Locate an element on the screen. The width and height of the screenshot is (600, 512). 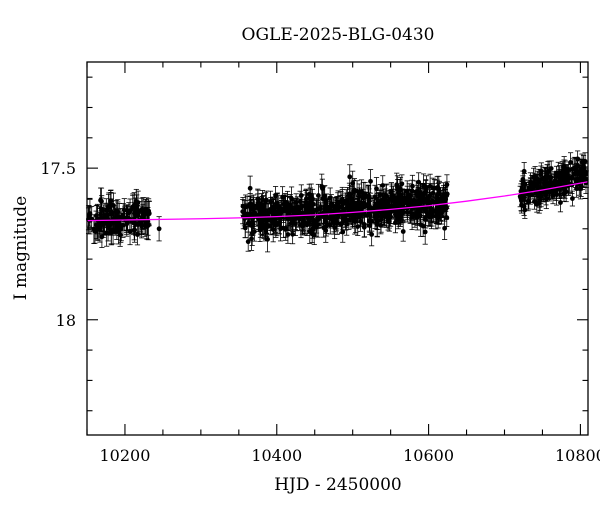
x-axis-label: HJD - 2450000 is located at coordinates (338, 485).